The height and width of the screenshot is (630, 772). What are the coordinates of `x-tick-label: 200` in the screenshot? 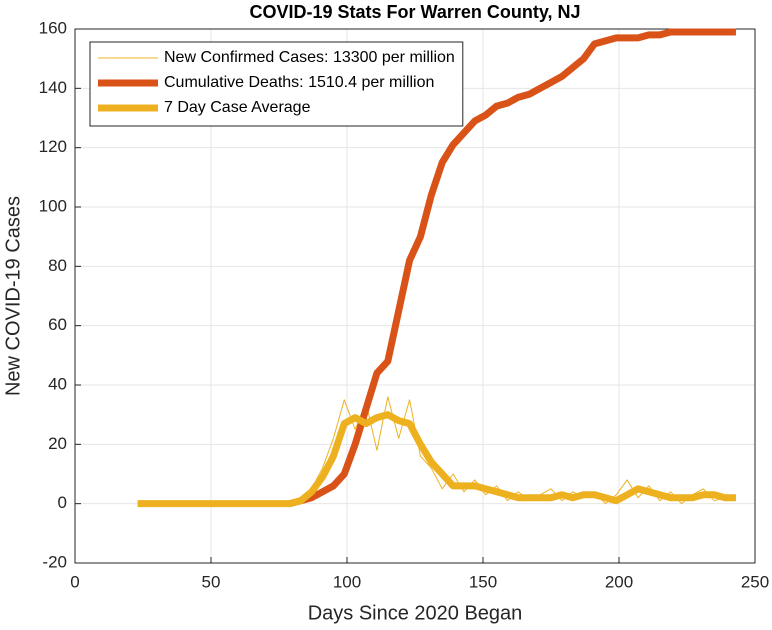 It's located at (619, 581).